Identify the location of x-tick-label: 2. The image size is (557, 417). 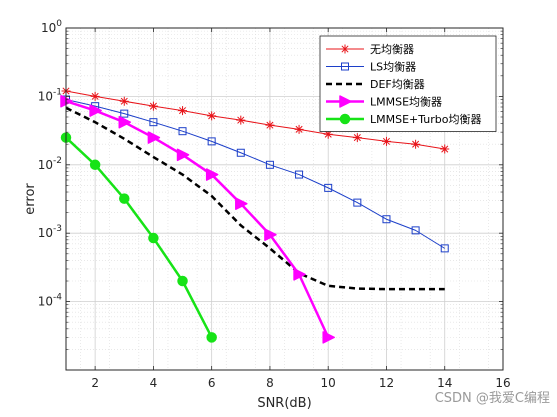
(95, 383).